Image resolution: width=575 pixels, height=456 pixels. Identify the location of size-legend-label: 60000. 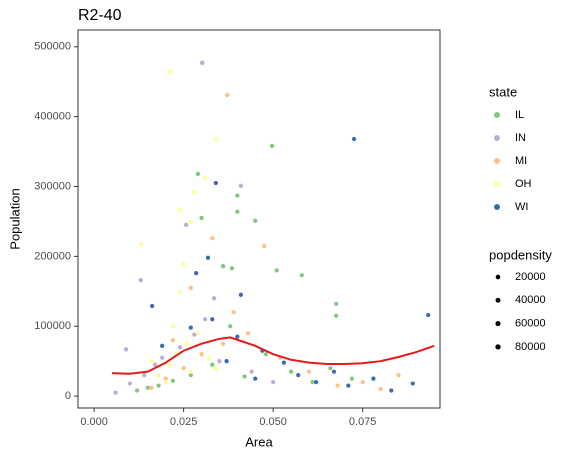
(530, 324).